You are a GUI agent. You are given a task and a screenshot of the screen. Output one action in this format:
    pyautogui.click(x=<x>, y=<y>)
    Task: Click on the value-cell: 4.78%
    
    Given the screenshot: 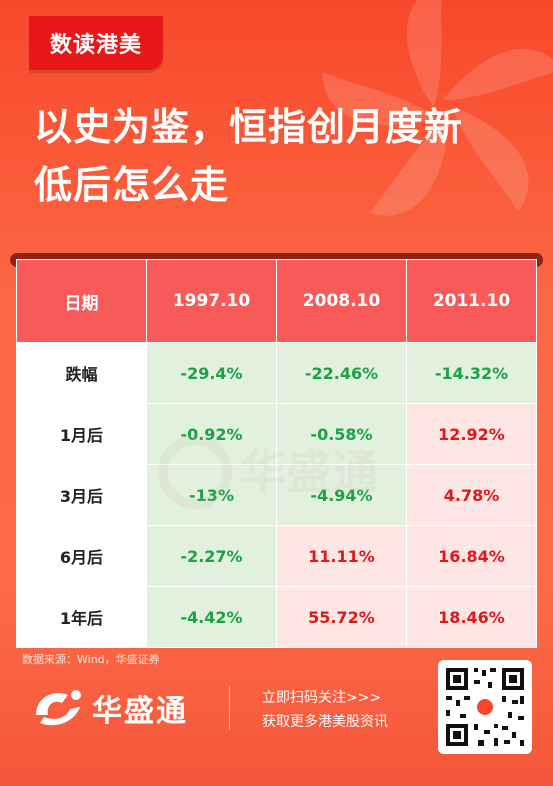 What is the action you would take?
    pyautogui.click(x=471, y=495)
    